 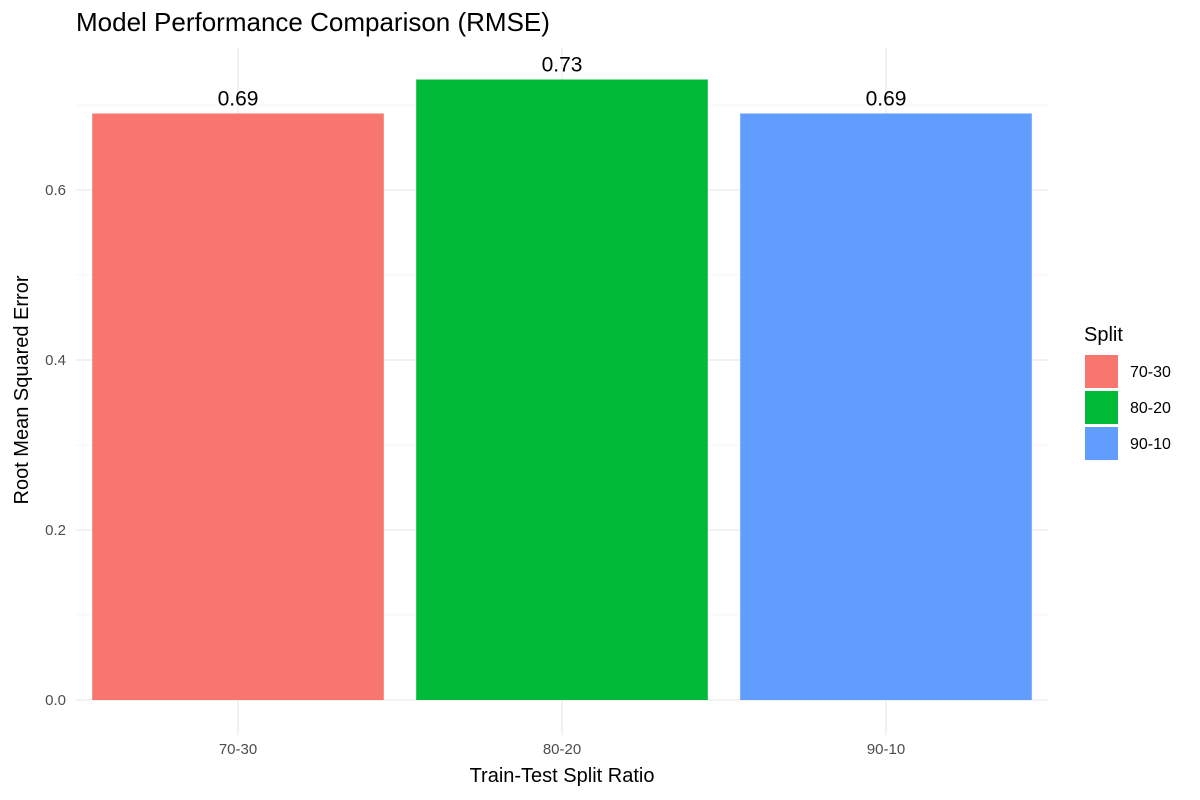 What do you see at coordinates (55, 190) in the screenshot?
I see `y-tick-label: 0.6` at bounding box center [55, 190].